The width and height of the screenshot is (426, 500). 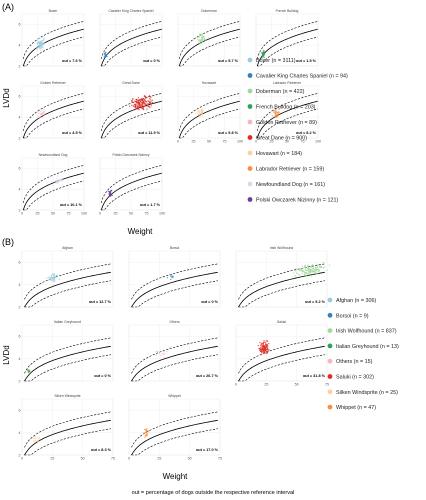 I want to click on out-percentage-label: out = 26.7 %, so click(x=207, y=376).